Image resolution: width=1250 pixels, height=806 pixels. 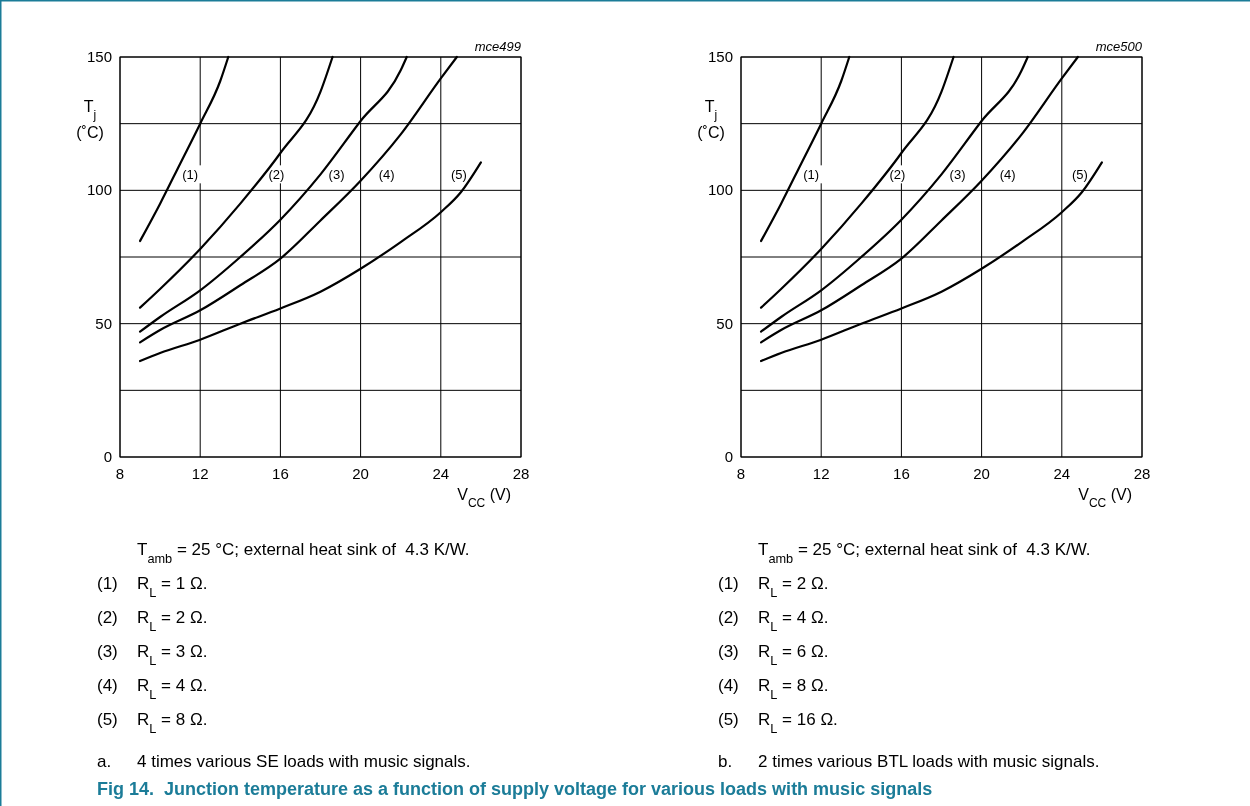 I want to click on text: (2) R$_{L}$ = 2 Ω., so click(x=152, y=621).